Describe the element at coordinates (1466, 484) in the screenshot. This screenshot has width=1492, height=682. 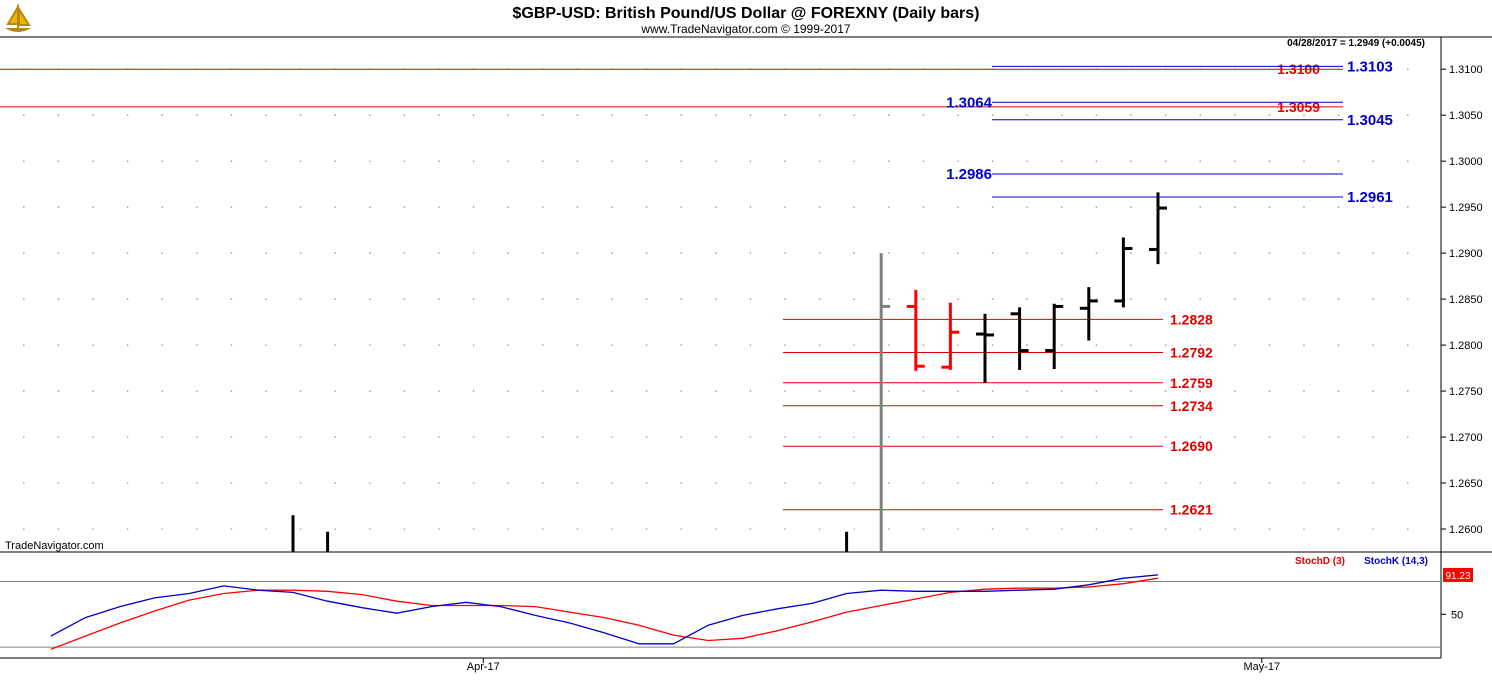
I see `y-tick-label: 1.2650` at that location.